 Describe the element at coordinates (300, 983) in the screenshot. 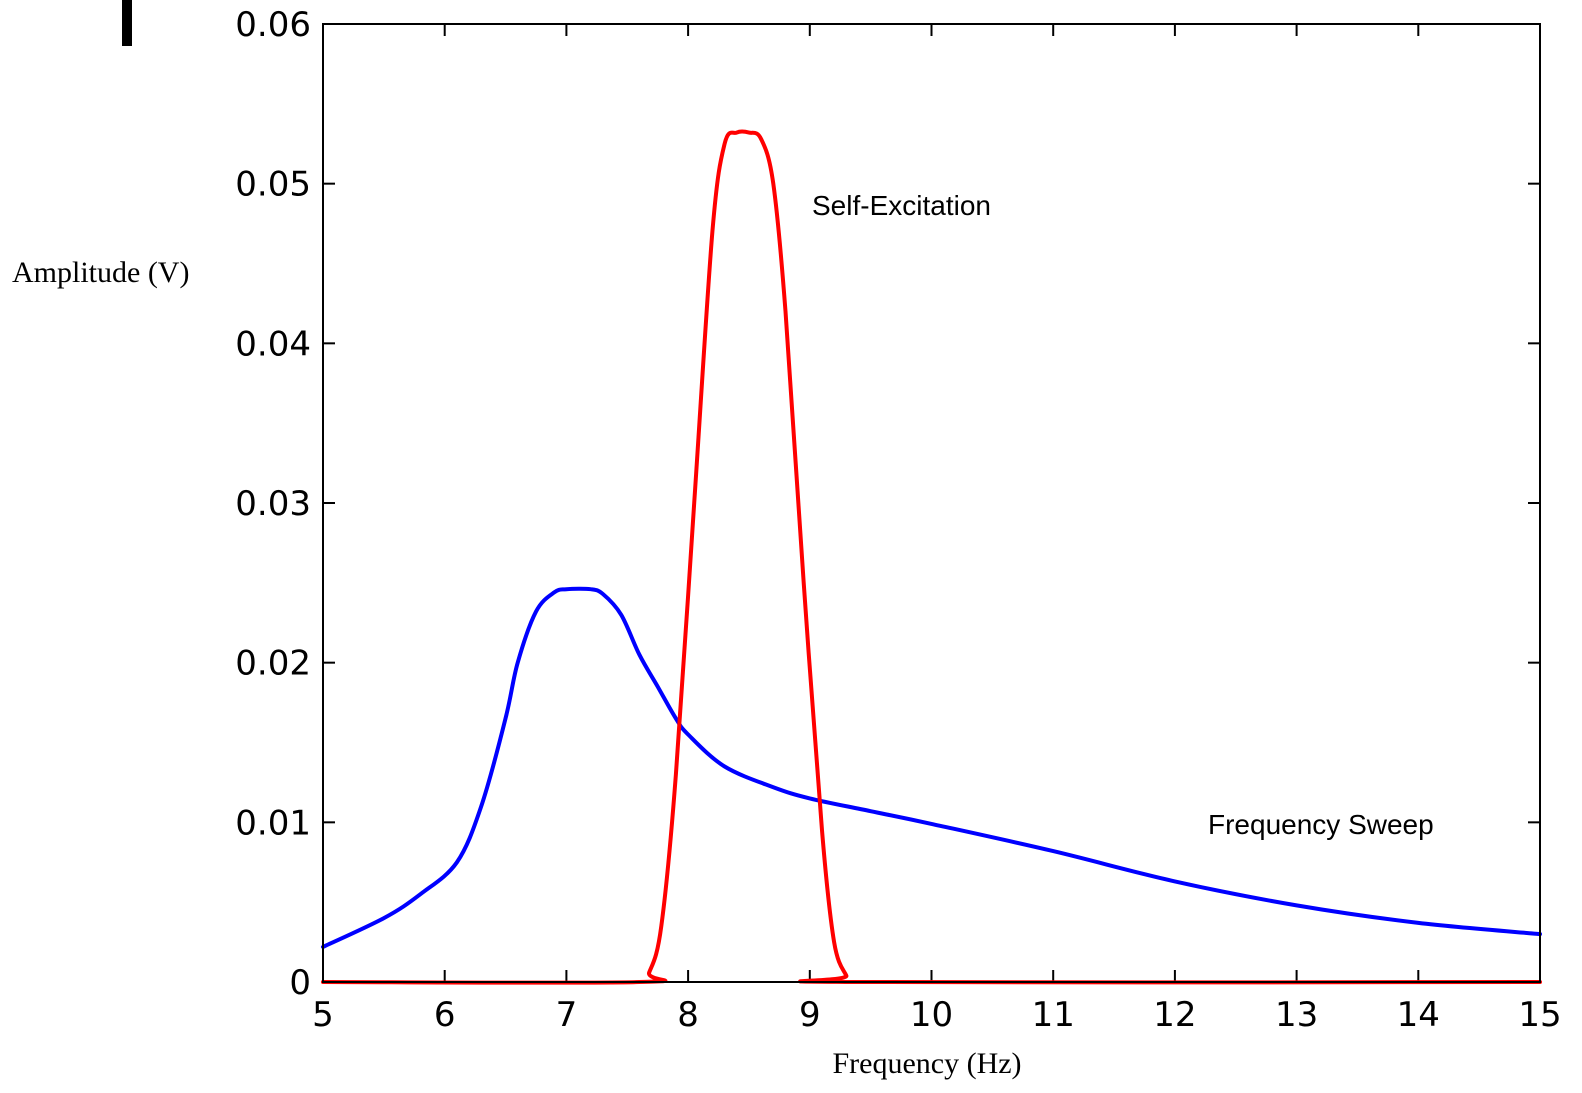

I see `y-tick-label: 0` at that location.